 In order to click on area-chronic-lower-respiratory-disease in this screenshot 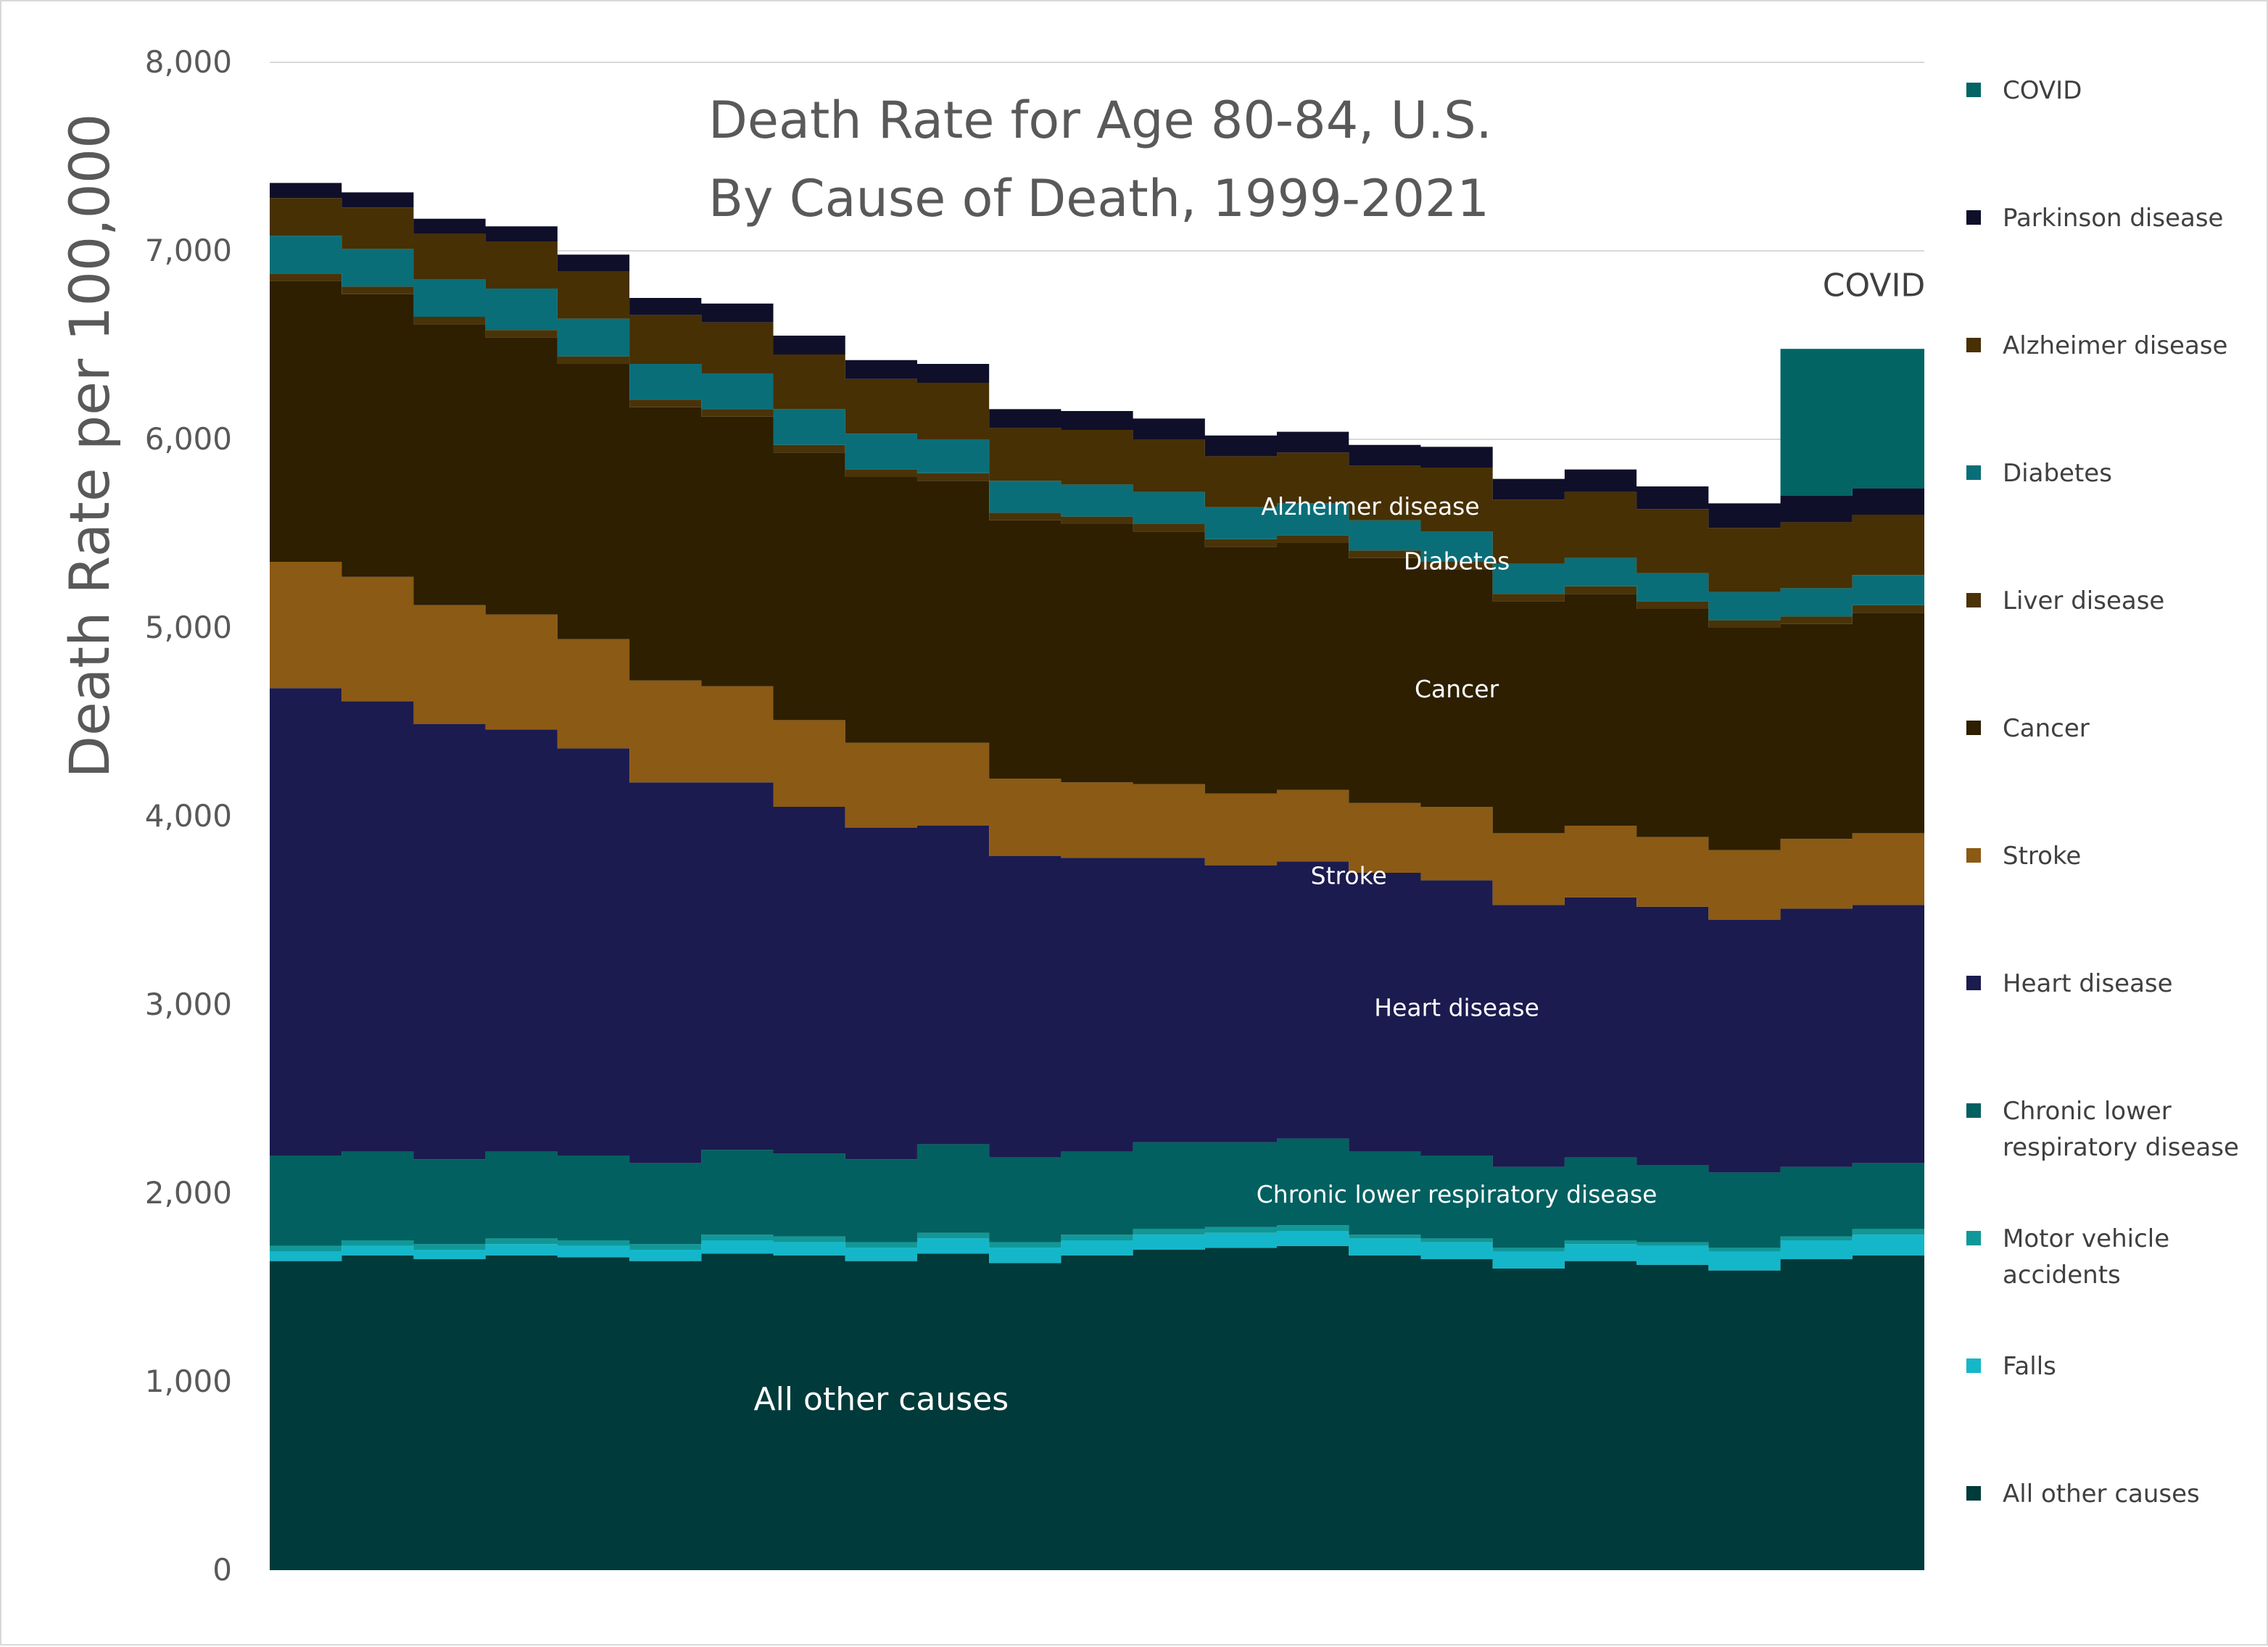, I will do `click(1097, 1193)`.